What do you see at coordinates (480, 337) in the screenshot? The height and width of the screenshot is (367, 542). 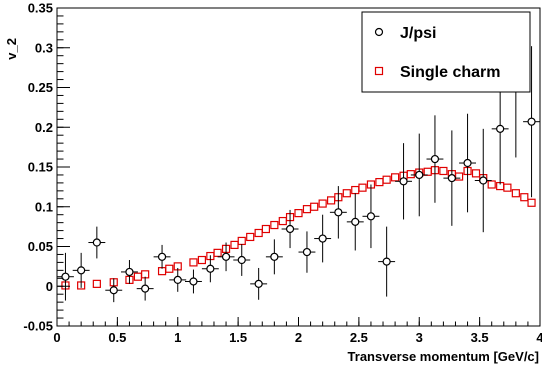 I see `x-tick-label: 3.5` at bounding box center [480, 337].